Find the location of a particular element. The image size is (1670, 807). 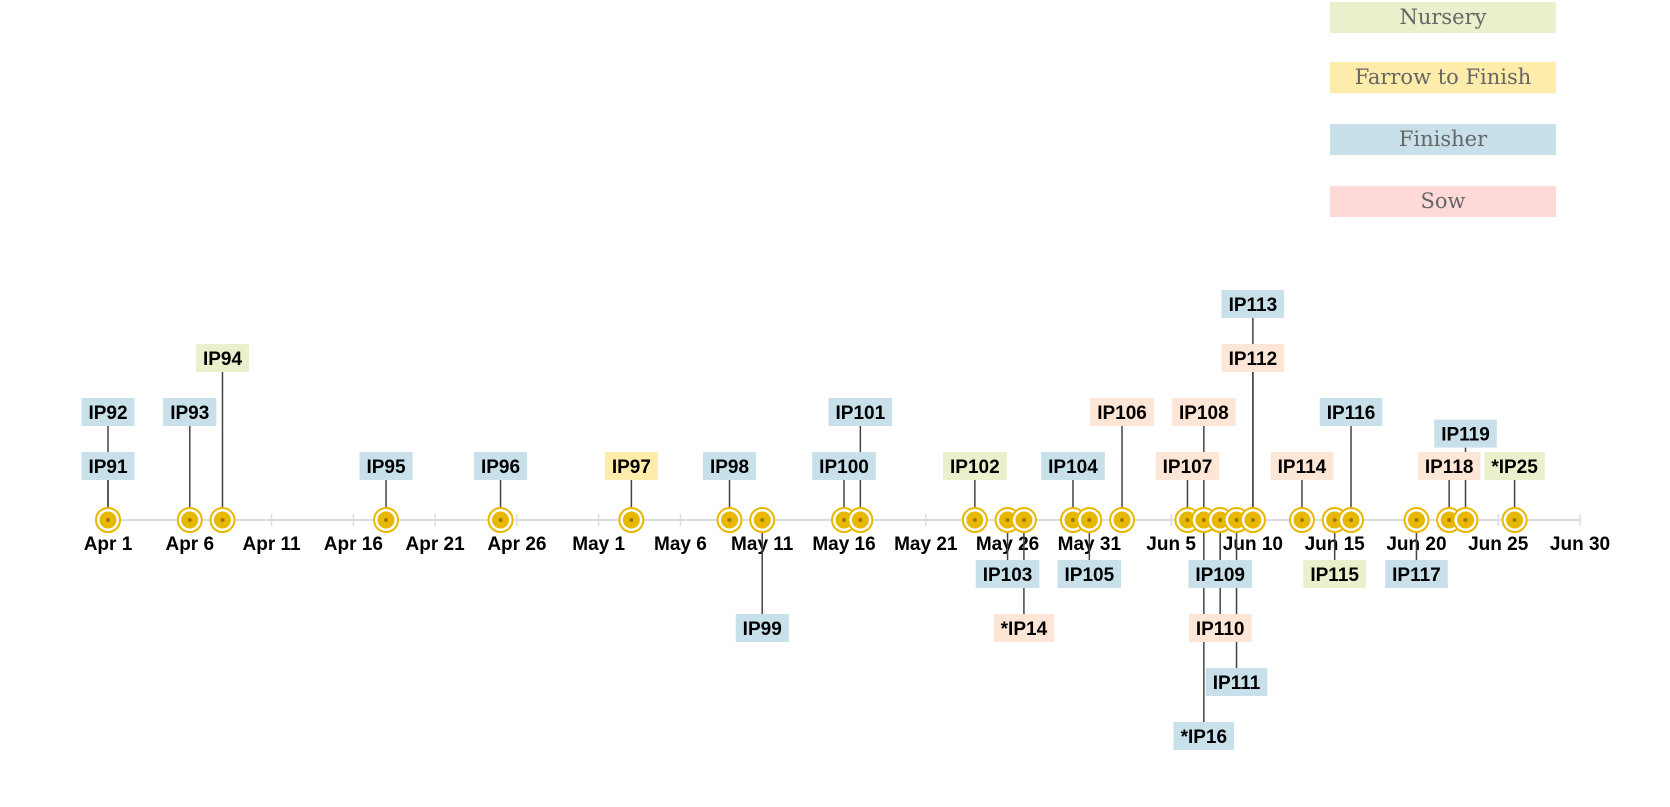

event-label: *IP14 is located at coordinates (1024, 628).